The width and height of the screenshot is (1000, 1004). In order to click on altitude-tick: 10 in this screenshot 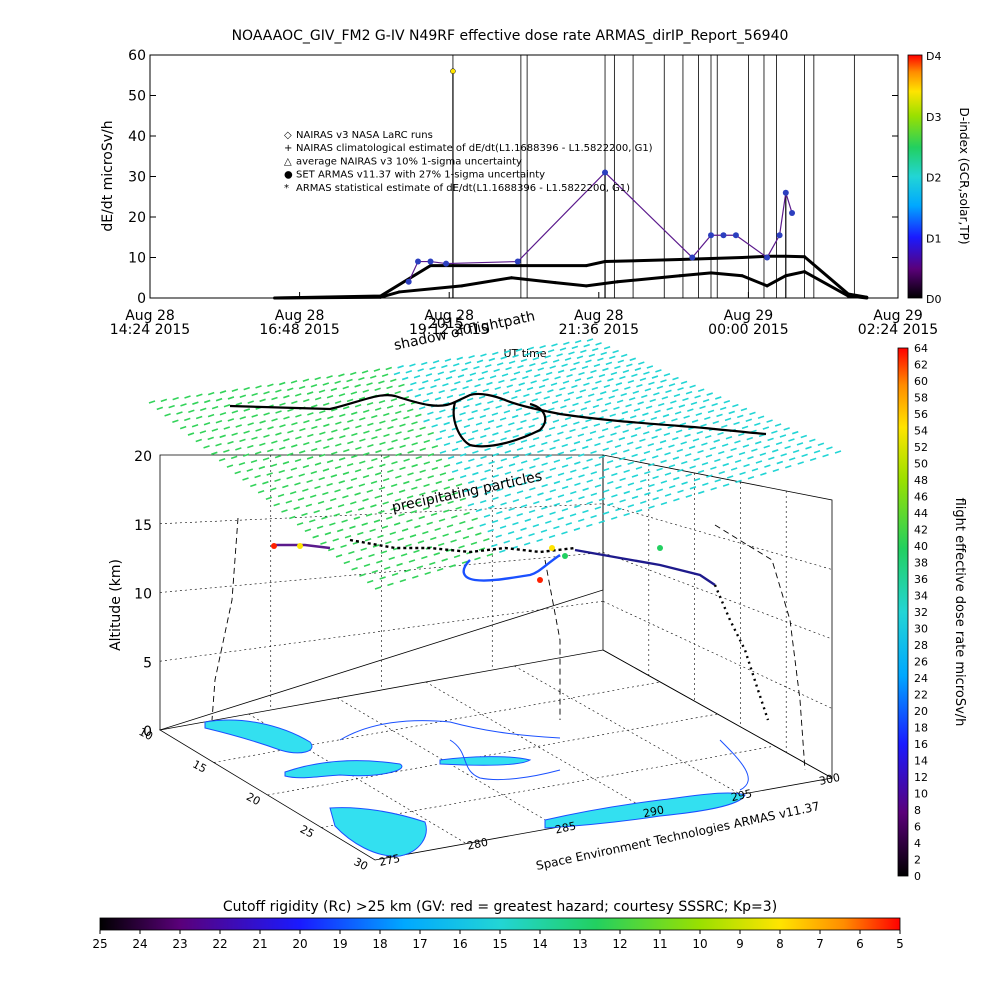, I will do `click(143, 595)`.